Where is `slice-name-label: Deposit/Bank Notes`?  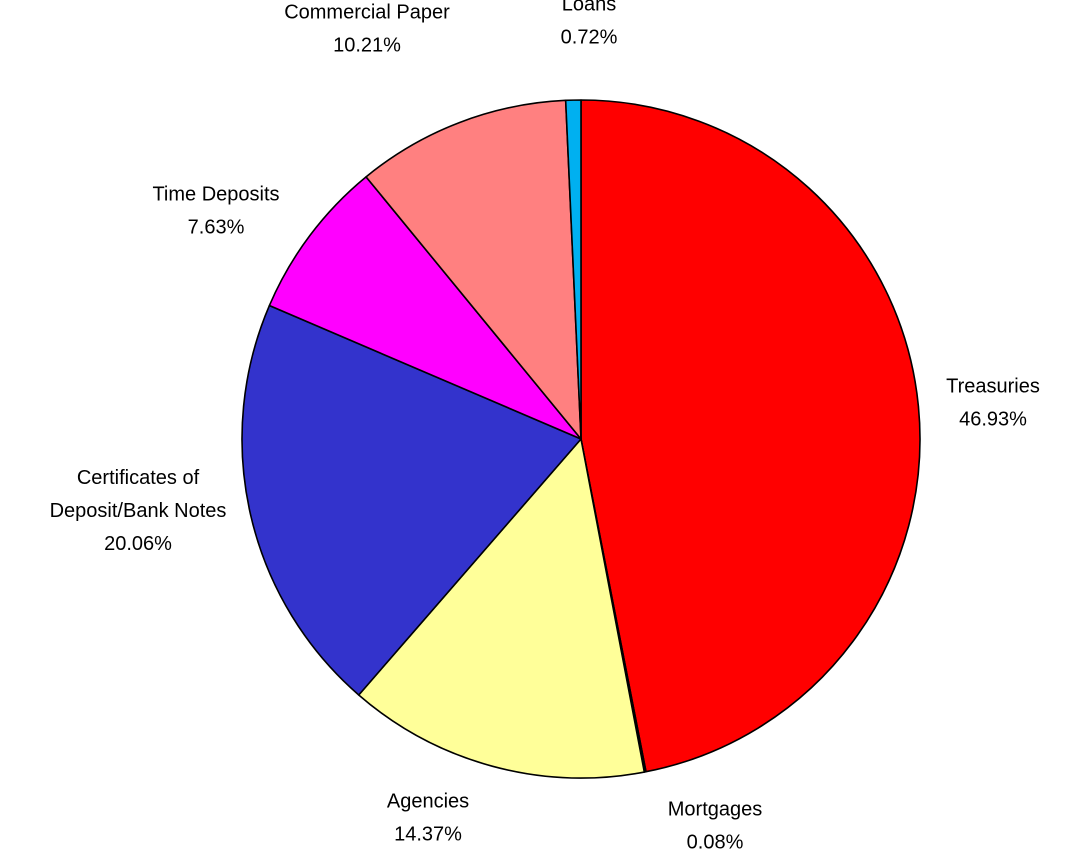
slice-name-label: Deposit/Bank Notes is located at coordinates (138, 511).